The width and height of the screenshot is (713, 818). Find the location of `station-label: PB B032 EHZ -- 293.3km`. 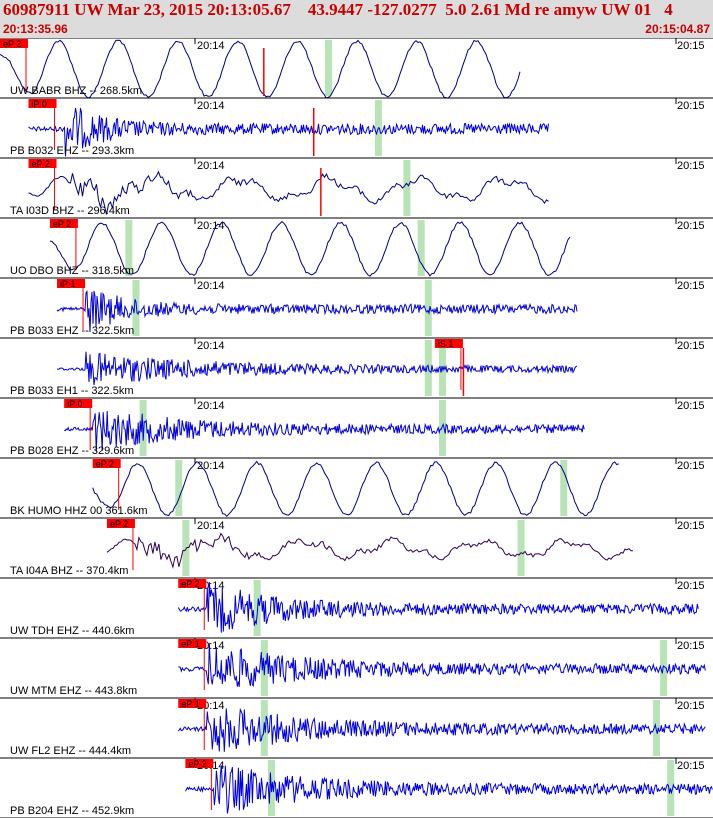

station-label: PB B032 EHZ -- 293.3km is located at coordinates (72, 151).